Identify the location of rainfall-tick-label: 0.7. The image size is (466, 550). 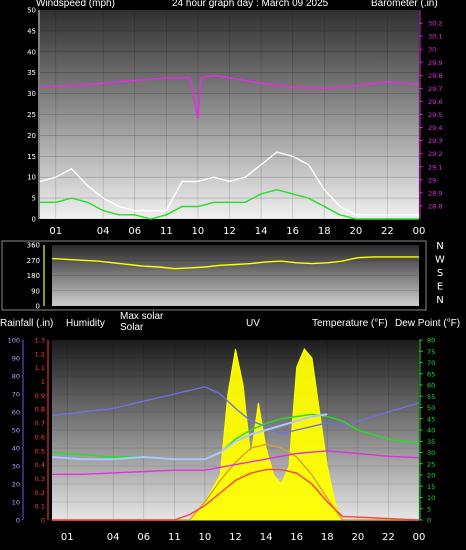
(40, 424).